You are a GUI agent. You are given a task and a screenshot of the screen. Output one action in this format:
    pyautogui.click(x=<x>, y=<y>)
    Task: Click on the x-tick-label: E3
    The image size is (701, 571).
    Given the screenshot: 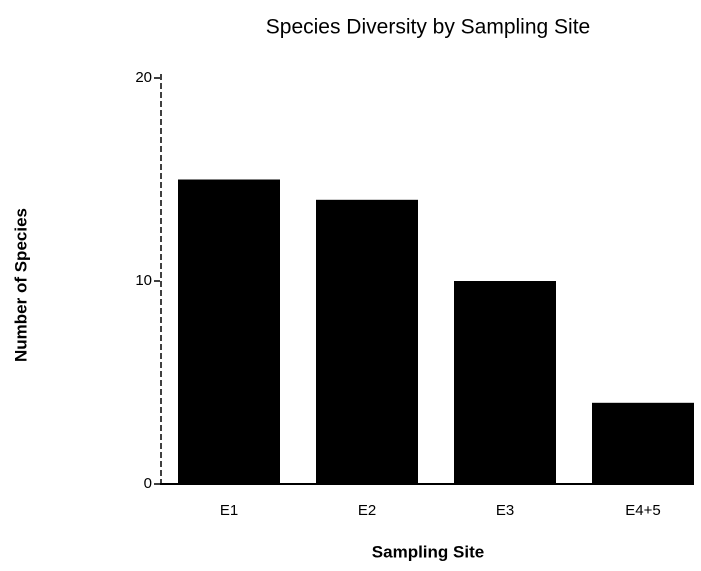 What is the action you would take?
    pyautogui.click(x=505, y=510)
    